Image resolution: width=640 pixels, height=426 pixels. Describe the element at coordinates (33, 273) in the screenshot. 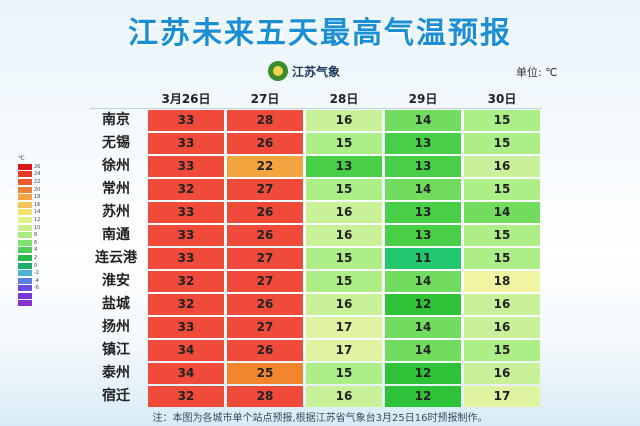

I see `legend-row: -2` at that location.